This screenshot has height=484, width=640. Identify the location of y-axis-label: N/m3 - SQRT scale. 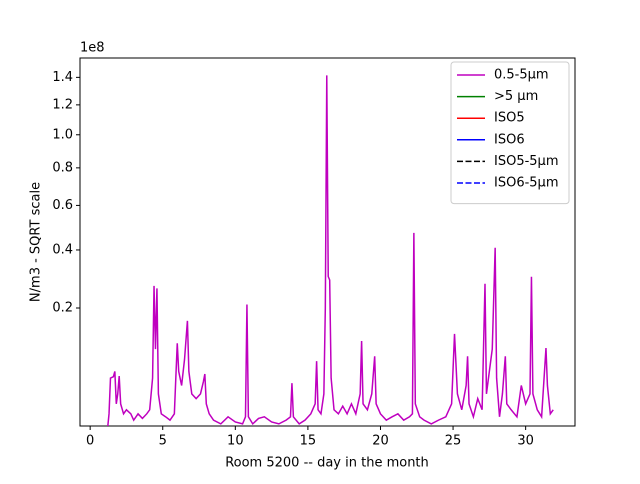
(36, 242).